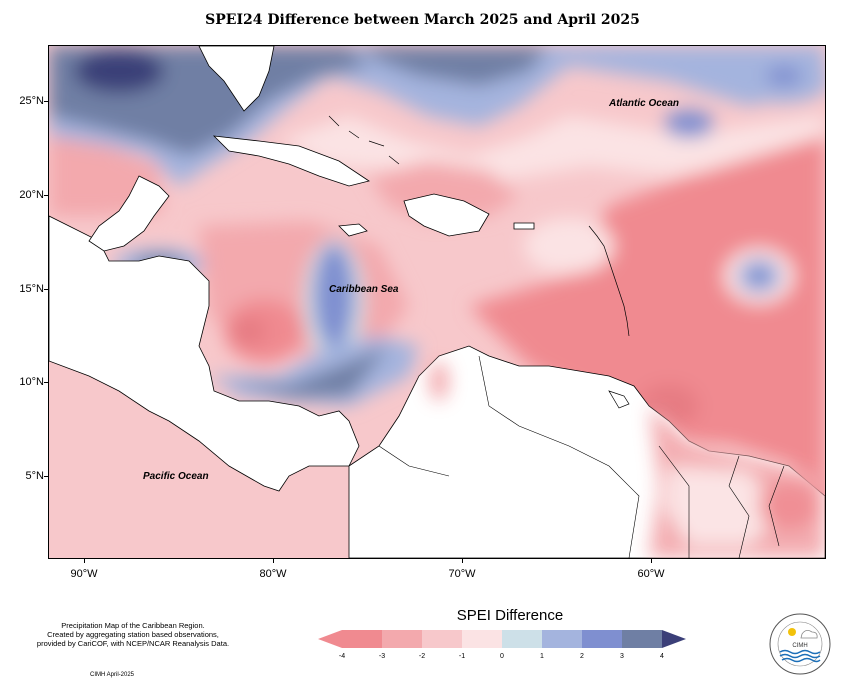 This screenshot has width=845, height=684. Describe the element at coordinates (651, 574) in the screenshot. I see `lon-label: 60°W` at that location.